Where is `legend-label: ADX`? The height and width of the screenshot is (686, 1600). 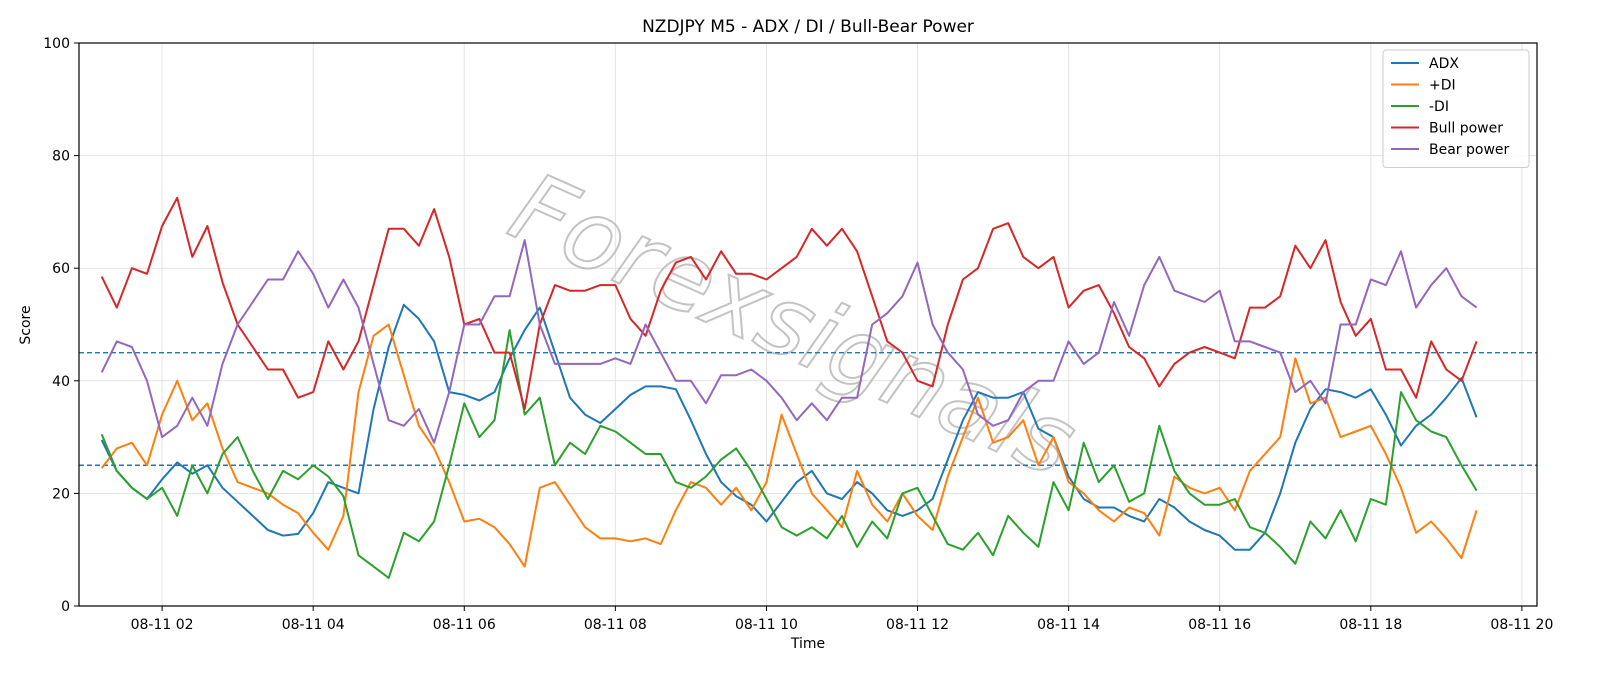
legend-label: ADX is located at coordinates (1444, 64).